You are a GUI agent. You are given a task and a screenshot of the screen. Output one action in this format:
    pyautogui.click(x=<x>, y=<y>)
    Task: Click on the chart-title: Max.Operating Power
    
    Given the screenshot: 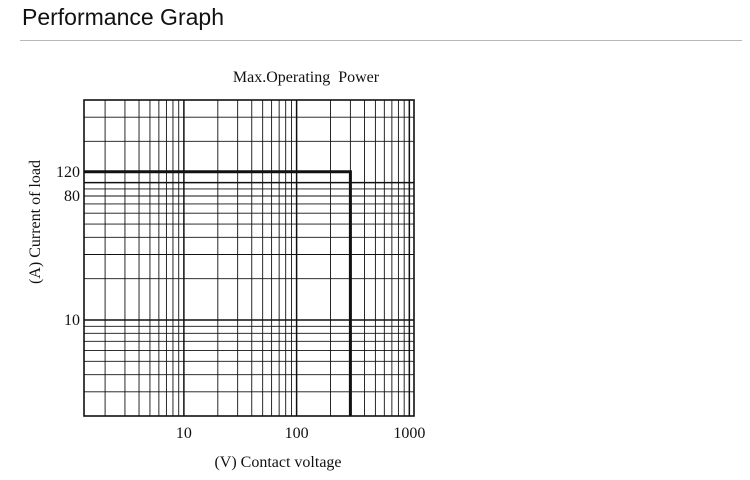 What is the action you would take?
    pyautogui.click(x=306, y=77)
    